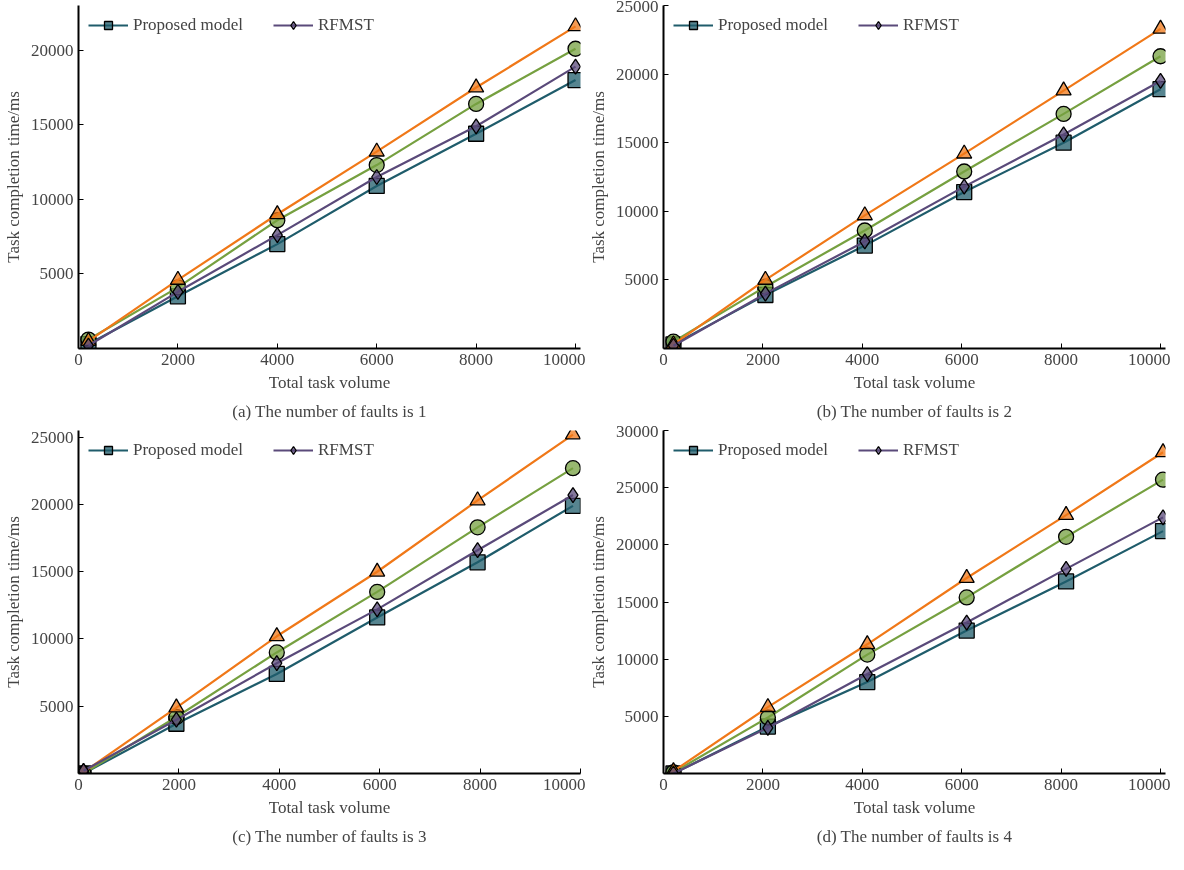 This screenshot has width=1184, height=870. Describe the element at coordinates (329, 411) in the screenshot. I see `text: (a) The number of faults is 1` at that location.